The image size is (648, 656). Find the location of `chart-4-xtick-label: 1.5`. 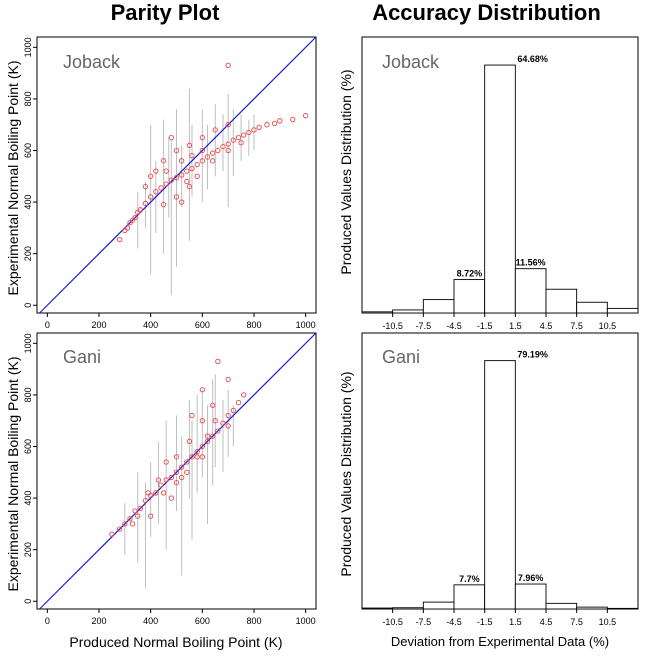

chart-4-xtick-label: 1.5 is located at coordinates (515, 622).